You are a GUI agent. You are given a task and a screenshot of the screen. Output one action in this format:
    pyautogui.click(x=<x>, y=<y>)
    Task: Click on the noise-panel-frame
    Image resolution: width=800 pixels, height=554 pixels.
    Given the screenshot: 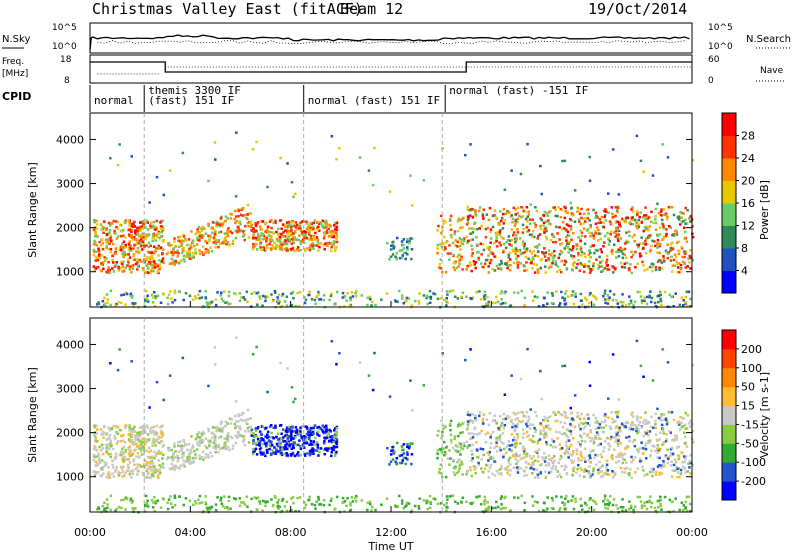 What is the action you would take?
    pyautogui.click(x=391, y=38)
    